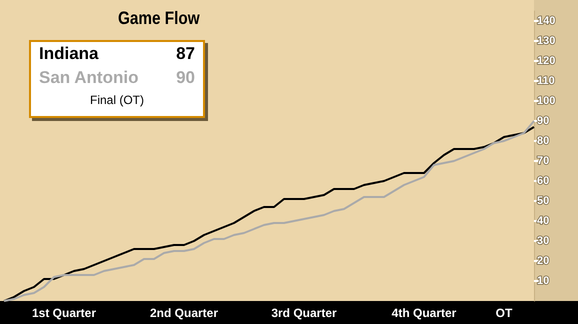 The height and width of the screenshot is (324, 578). I want to click on y-tick-label: 80, so click(543, 141).